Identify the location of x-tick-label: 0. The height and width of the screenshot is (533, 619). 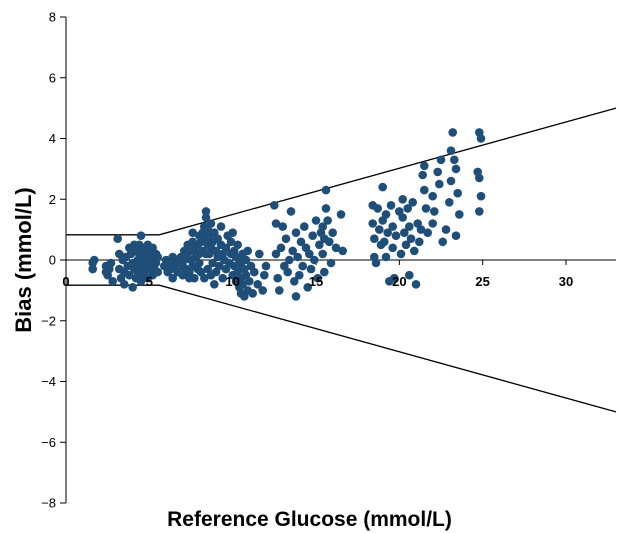
(65, 281).